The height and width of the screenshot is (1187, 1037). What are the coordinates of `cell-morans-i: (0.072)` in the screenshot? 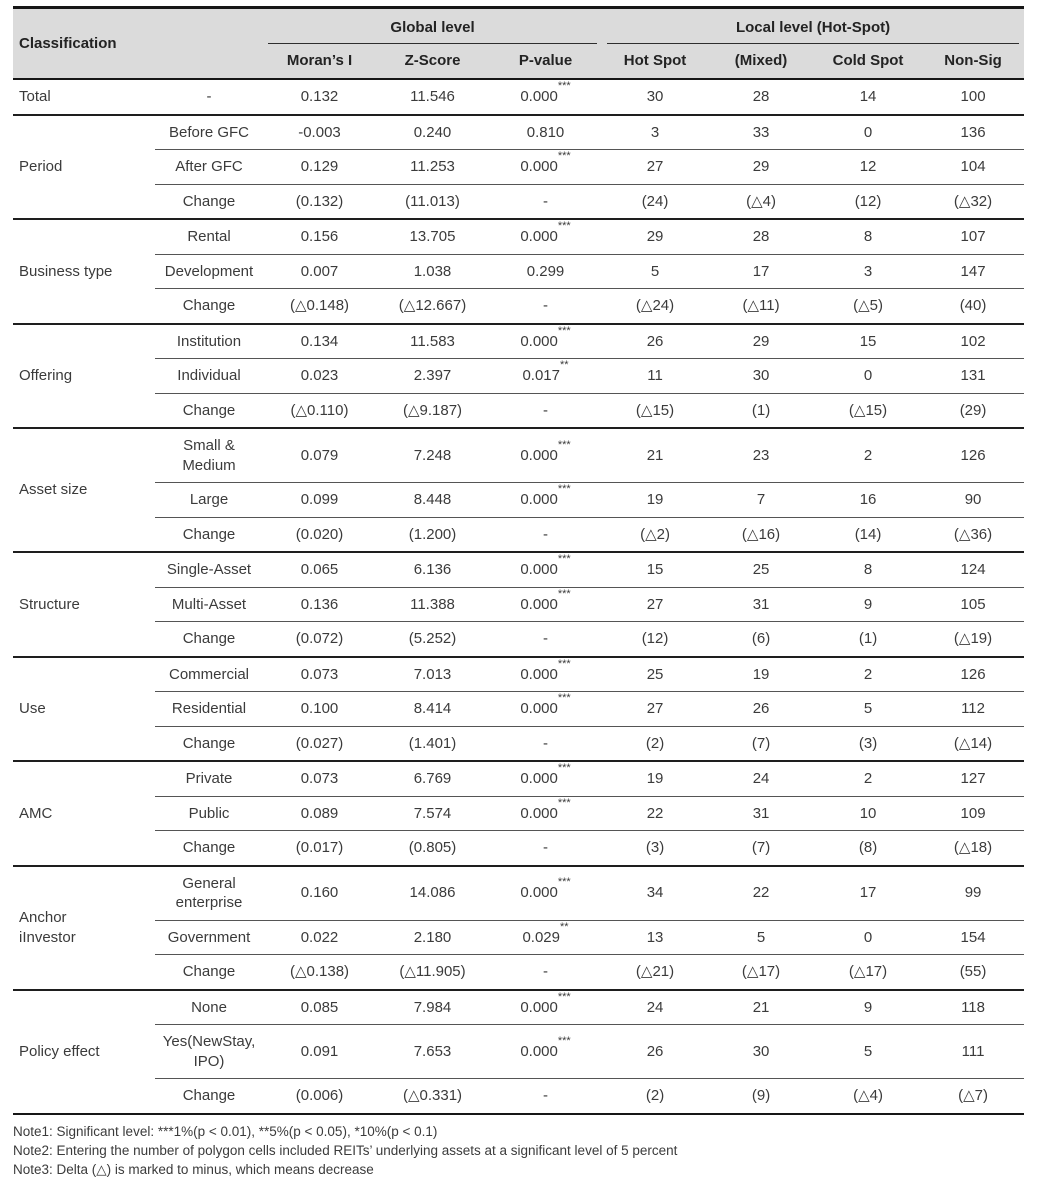 It's located at (319, 639).